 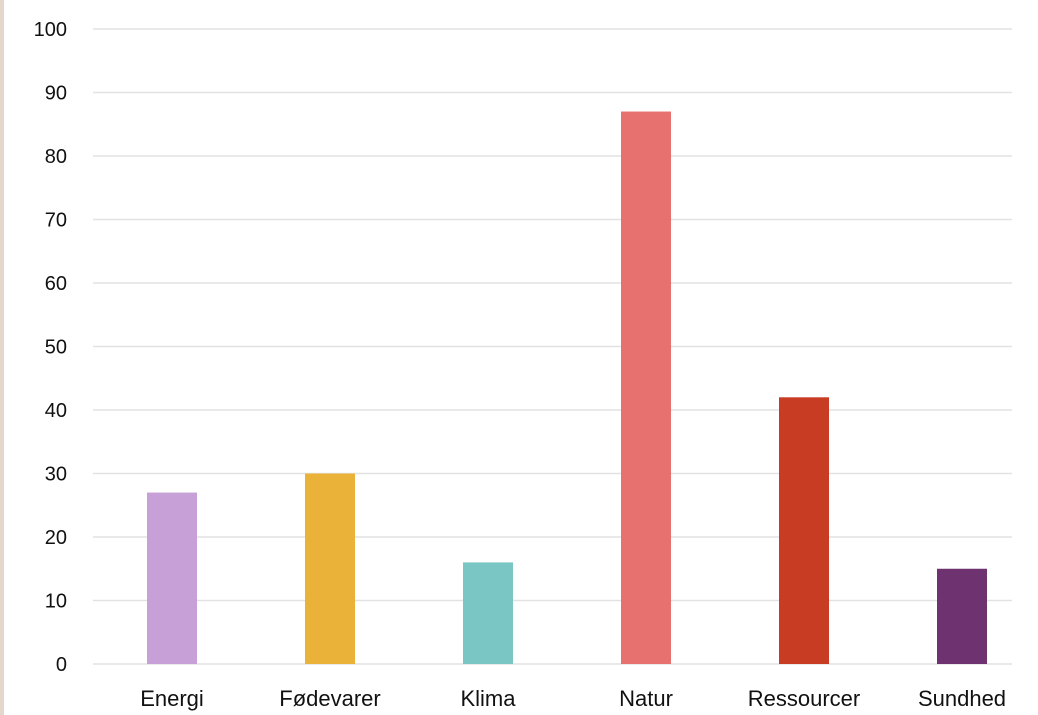 What do you see at coordinates (804, 698) in the screenshot?
I see `x-tick-label-ressourcer: Ressourcer` at bounding box center [804, 698].